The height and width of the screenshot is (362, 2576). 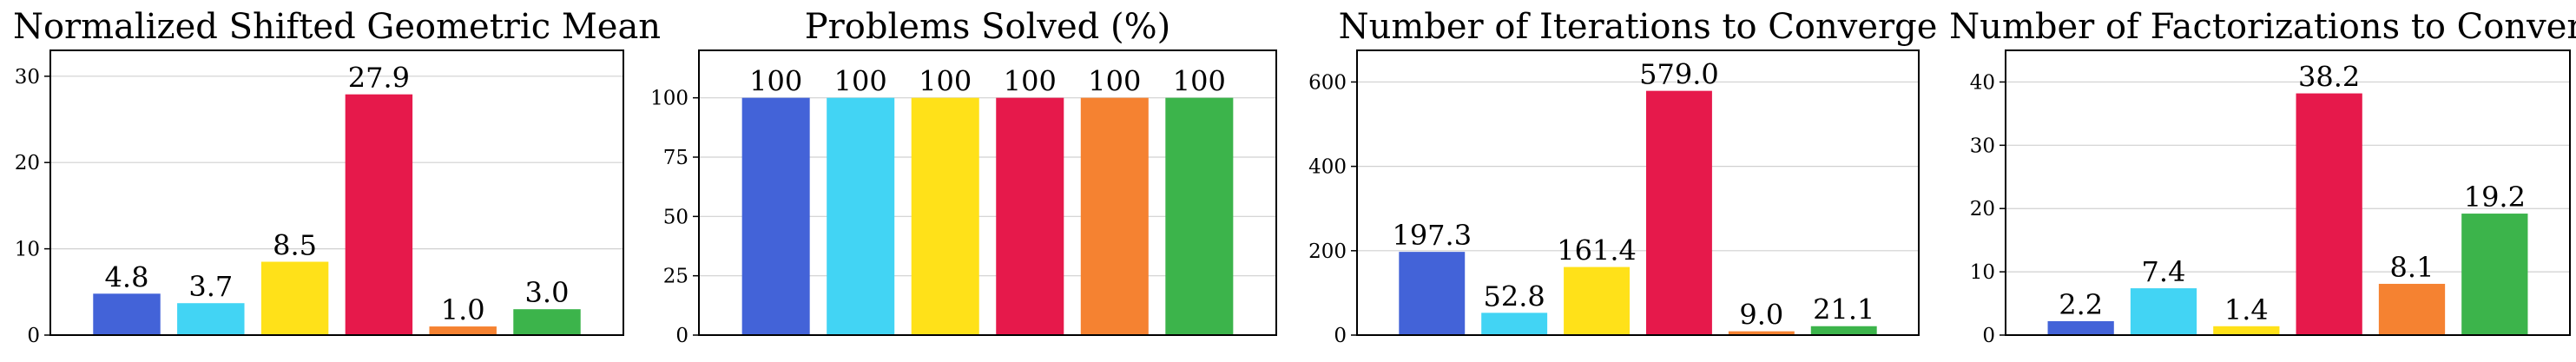 What do you see at coordinates (675, 277) in the screenshot?
I see `y-tick-label: 25` at bounding box center [675, 277].